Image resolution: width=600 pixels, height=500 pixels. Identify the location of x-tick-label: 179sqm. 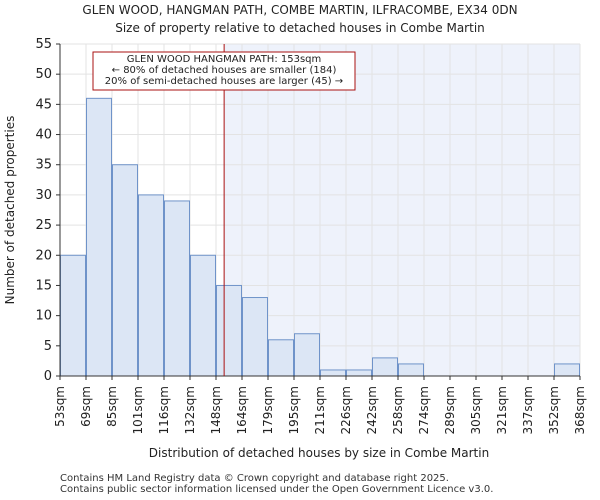
(268, 410).